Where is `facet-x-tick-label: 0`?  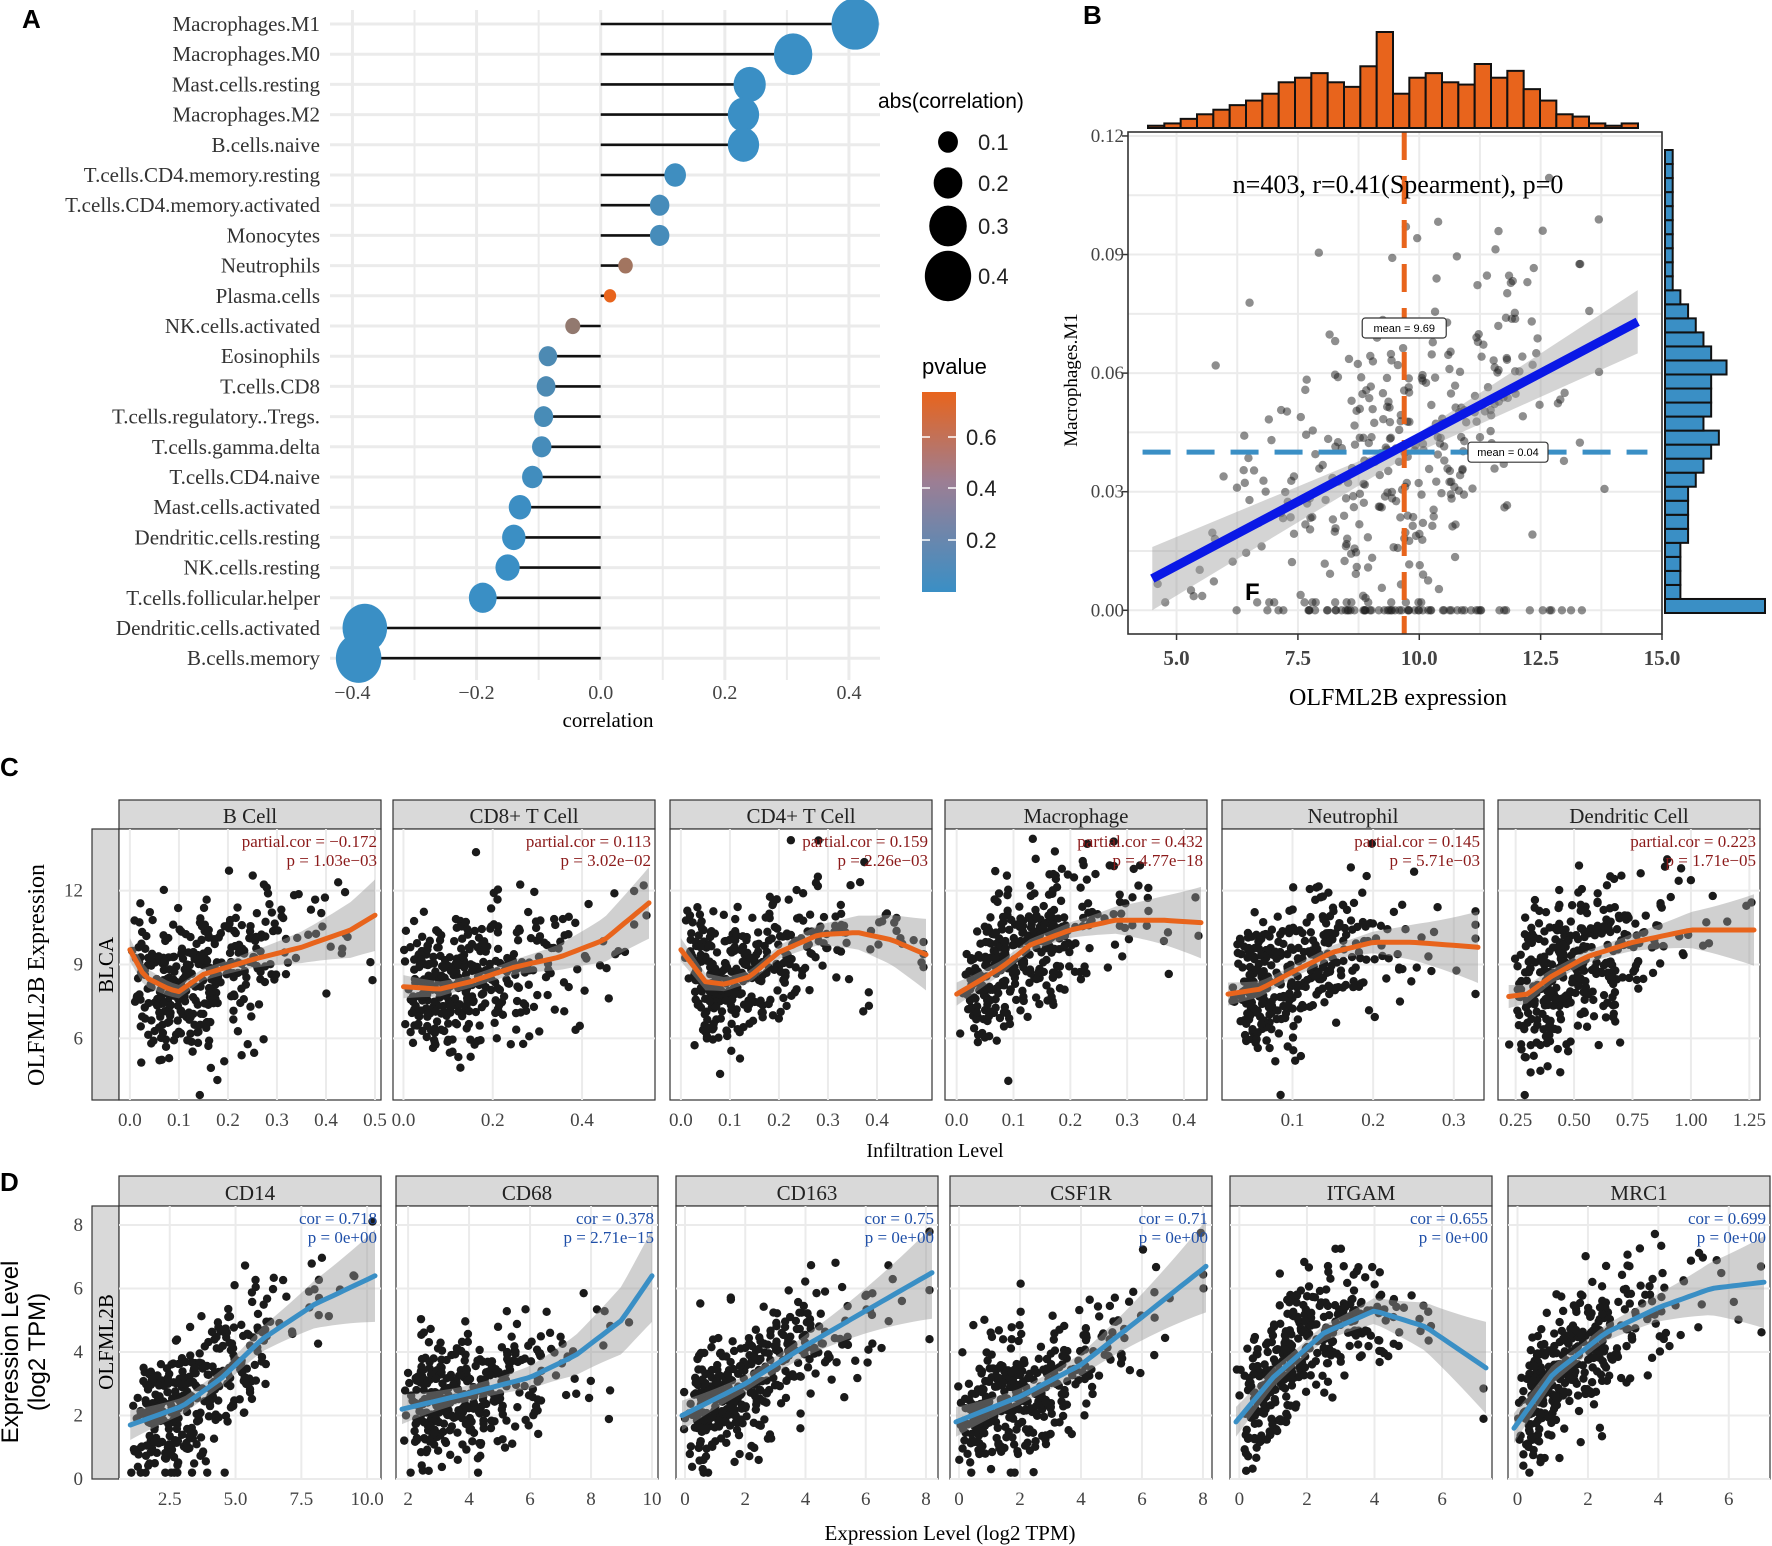 facet-x-tick-label: 0 is located at coordinates (959, 1499).